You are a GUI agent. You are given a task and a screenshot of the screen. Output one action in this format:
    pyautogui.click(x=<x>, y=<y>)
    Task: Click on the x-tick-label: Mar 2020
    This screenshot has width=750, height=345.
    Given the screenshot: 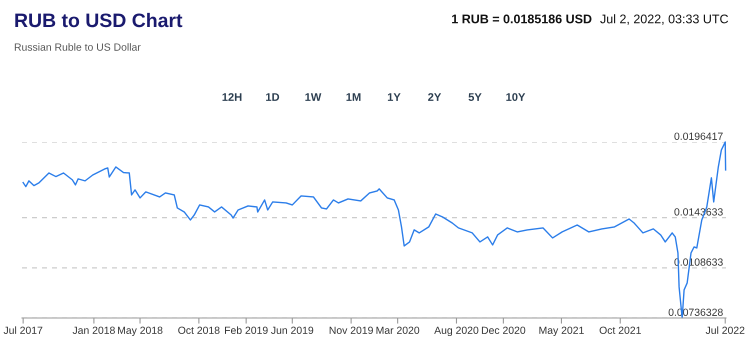 What is the action you would take?
    pyautogui.click(x=398, y=330)
    